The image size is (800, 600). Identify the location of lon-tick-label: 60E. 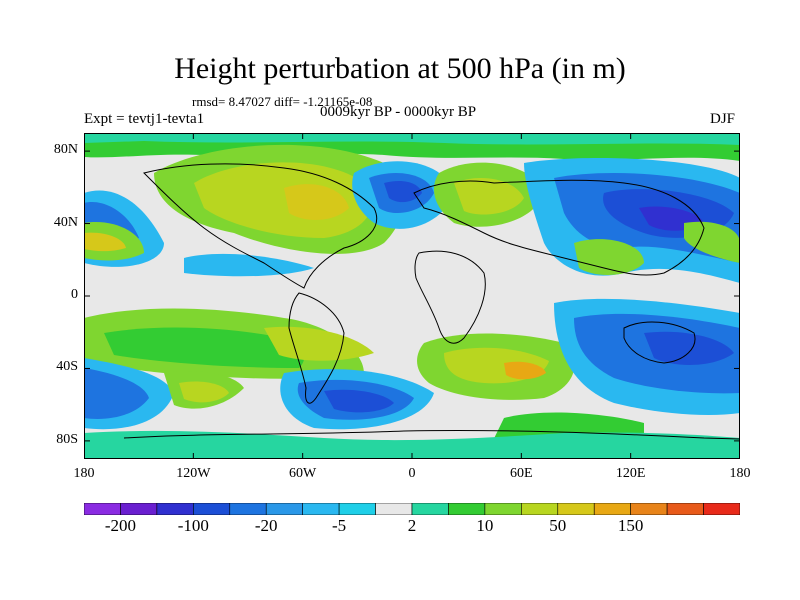
(521, 473).